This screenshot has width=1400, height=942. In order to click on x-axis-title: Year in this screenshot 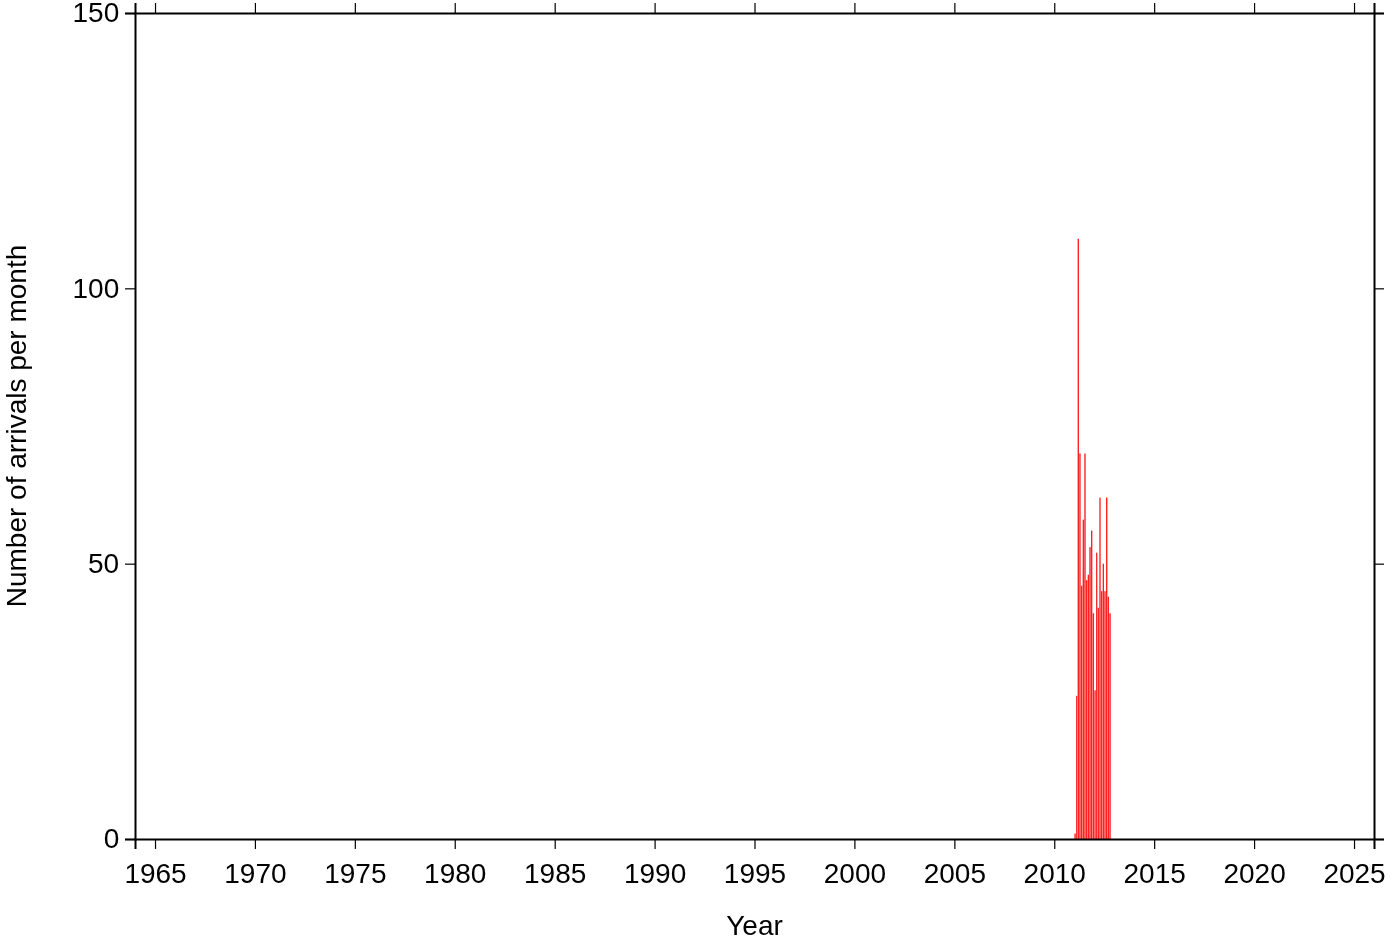, I will do `click(754, 925)`.